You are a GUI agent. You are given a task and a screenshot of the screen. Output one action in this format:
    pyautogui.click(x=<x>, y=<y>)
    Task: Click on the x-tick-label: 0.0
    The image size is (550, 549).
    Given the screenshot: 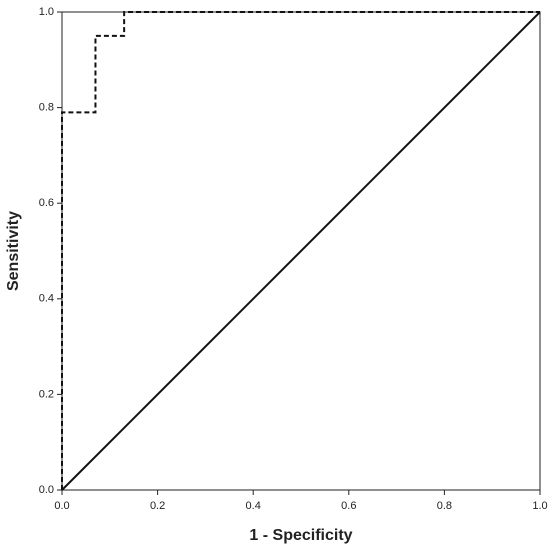 What is the action you would take?
    pyautogui.click(x=61, y=506)
    